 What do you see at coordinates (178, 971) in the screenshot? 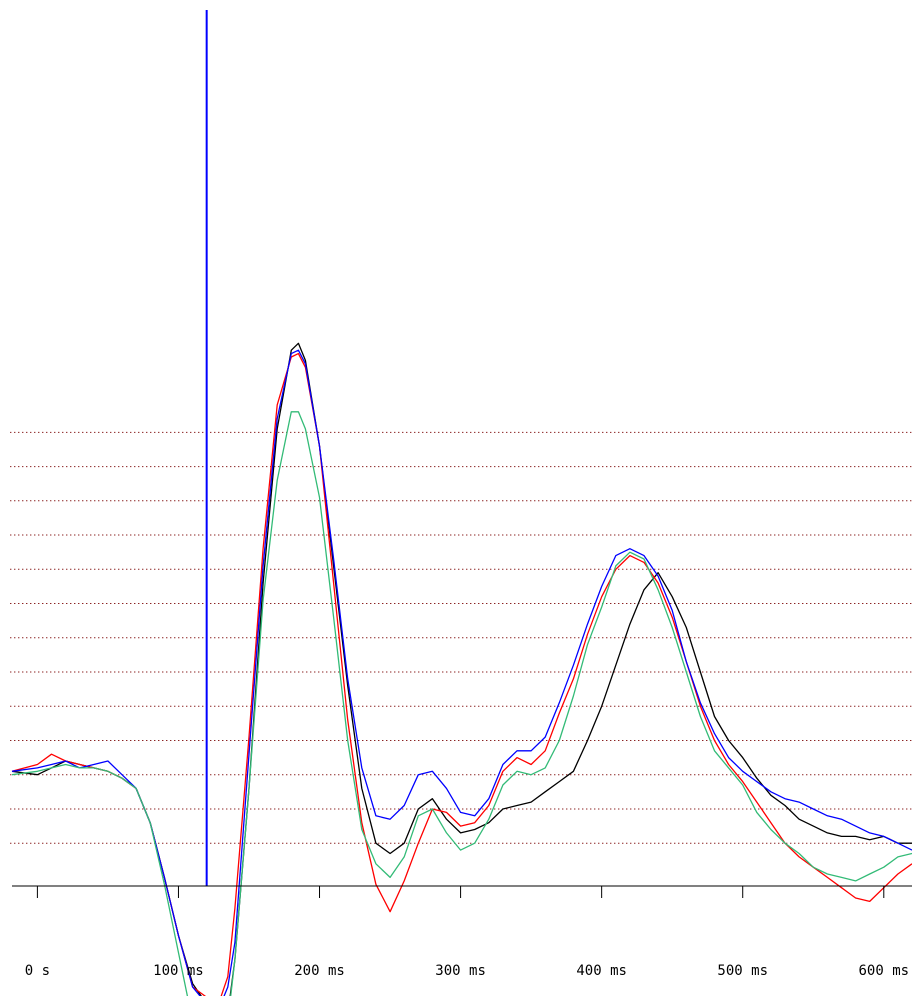
I see `x-tick-label: 100 ms` at bounding box center [178, 971].